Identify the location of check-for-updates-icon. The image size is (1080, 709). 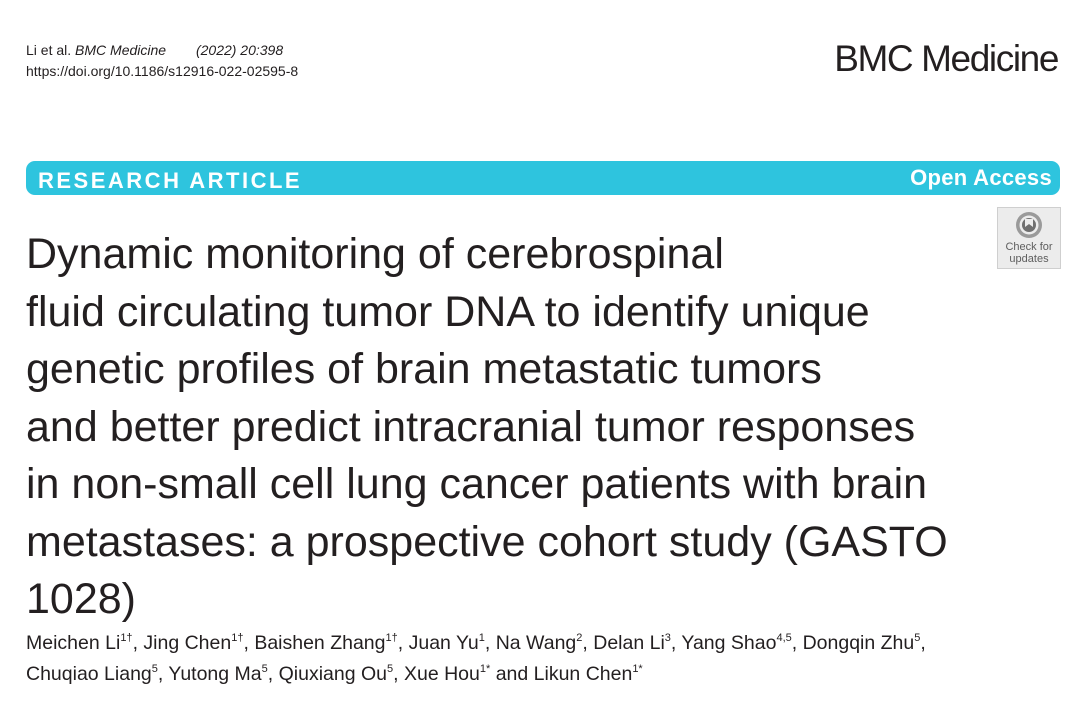
(1029, 225).